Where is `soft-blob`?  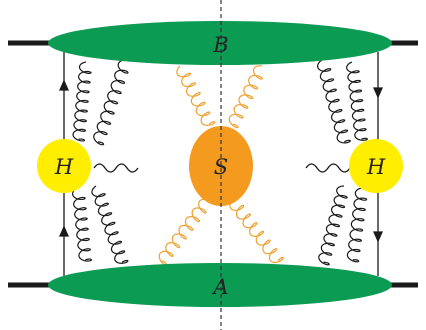
soft-blob is located at coordinates (221, 166).